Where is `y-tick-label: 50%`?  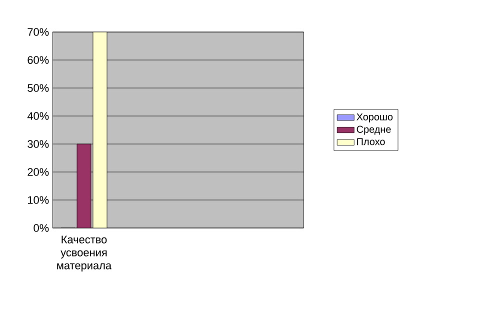
y-tick-label: 50% is located at coordinates (38, 88).